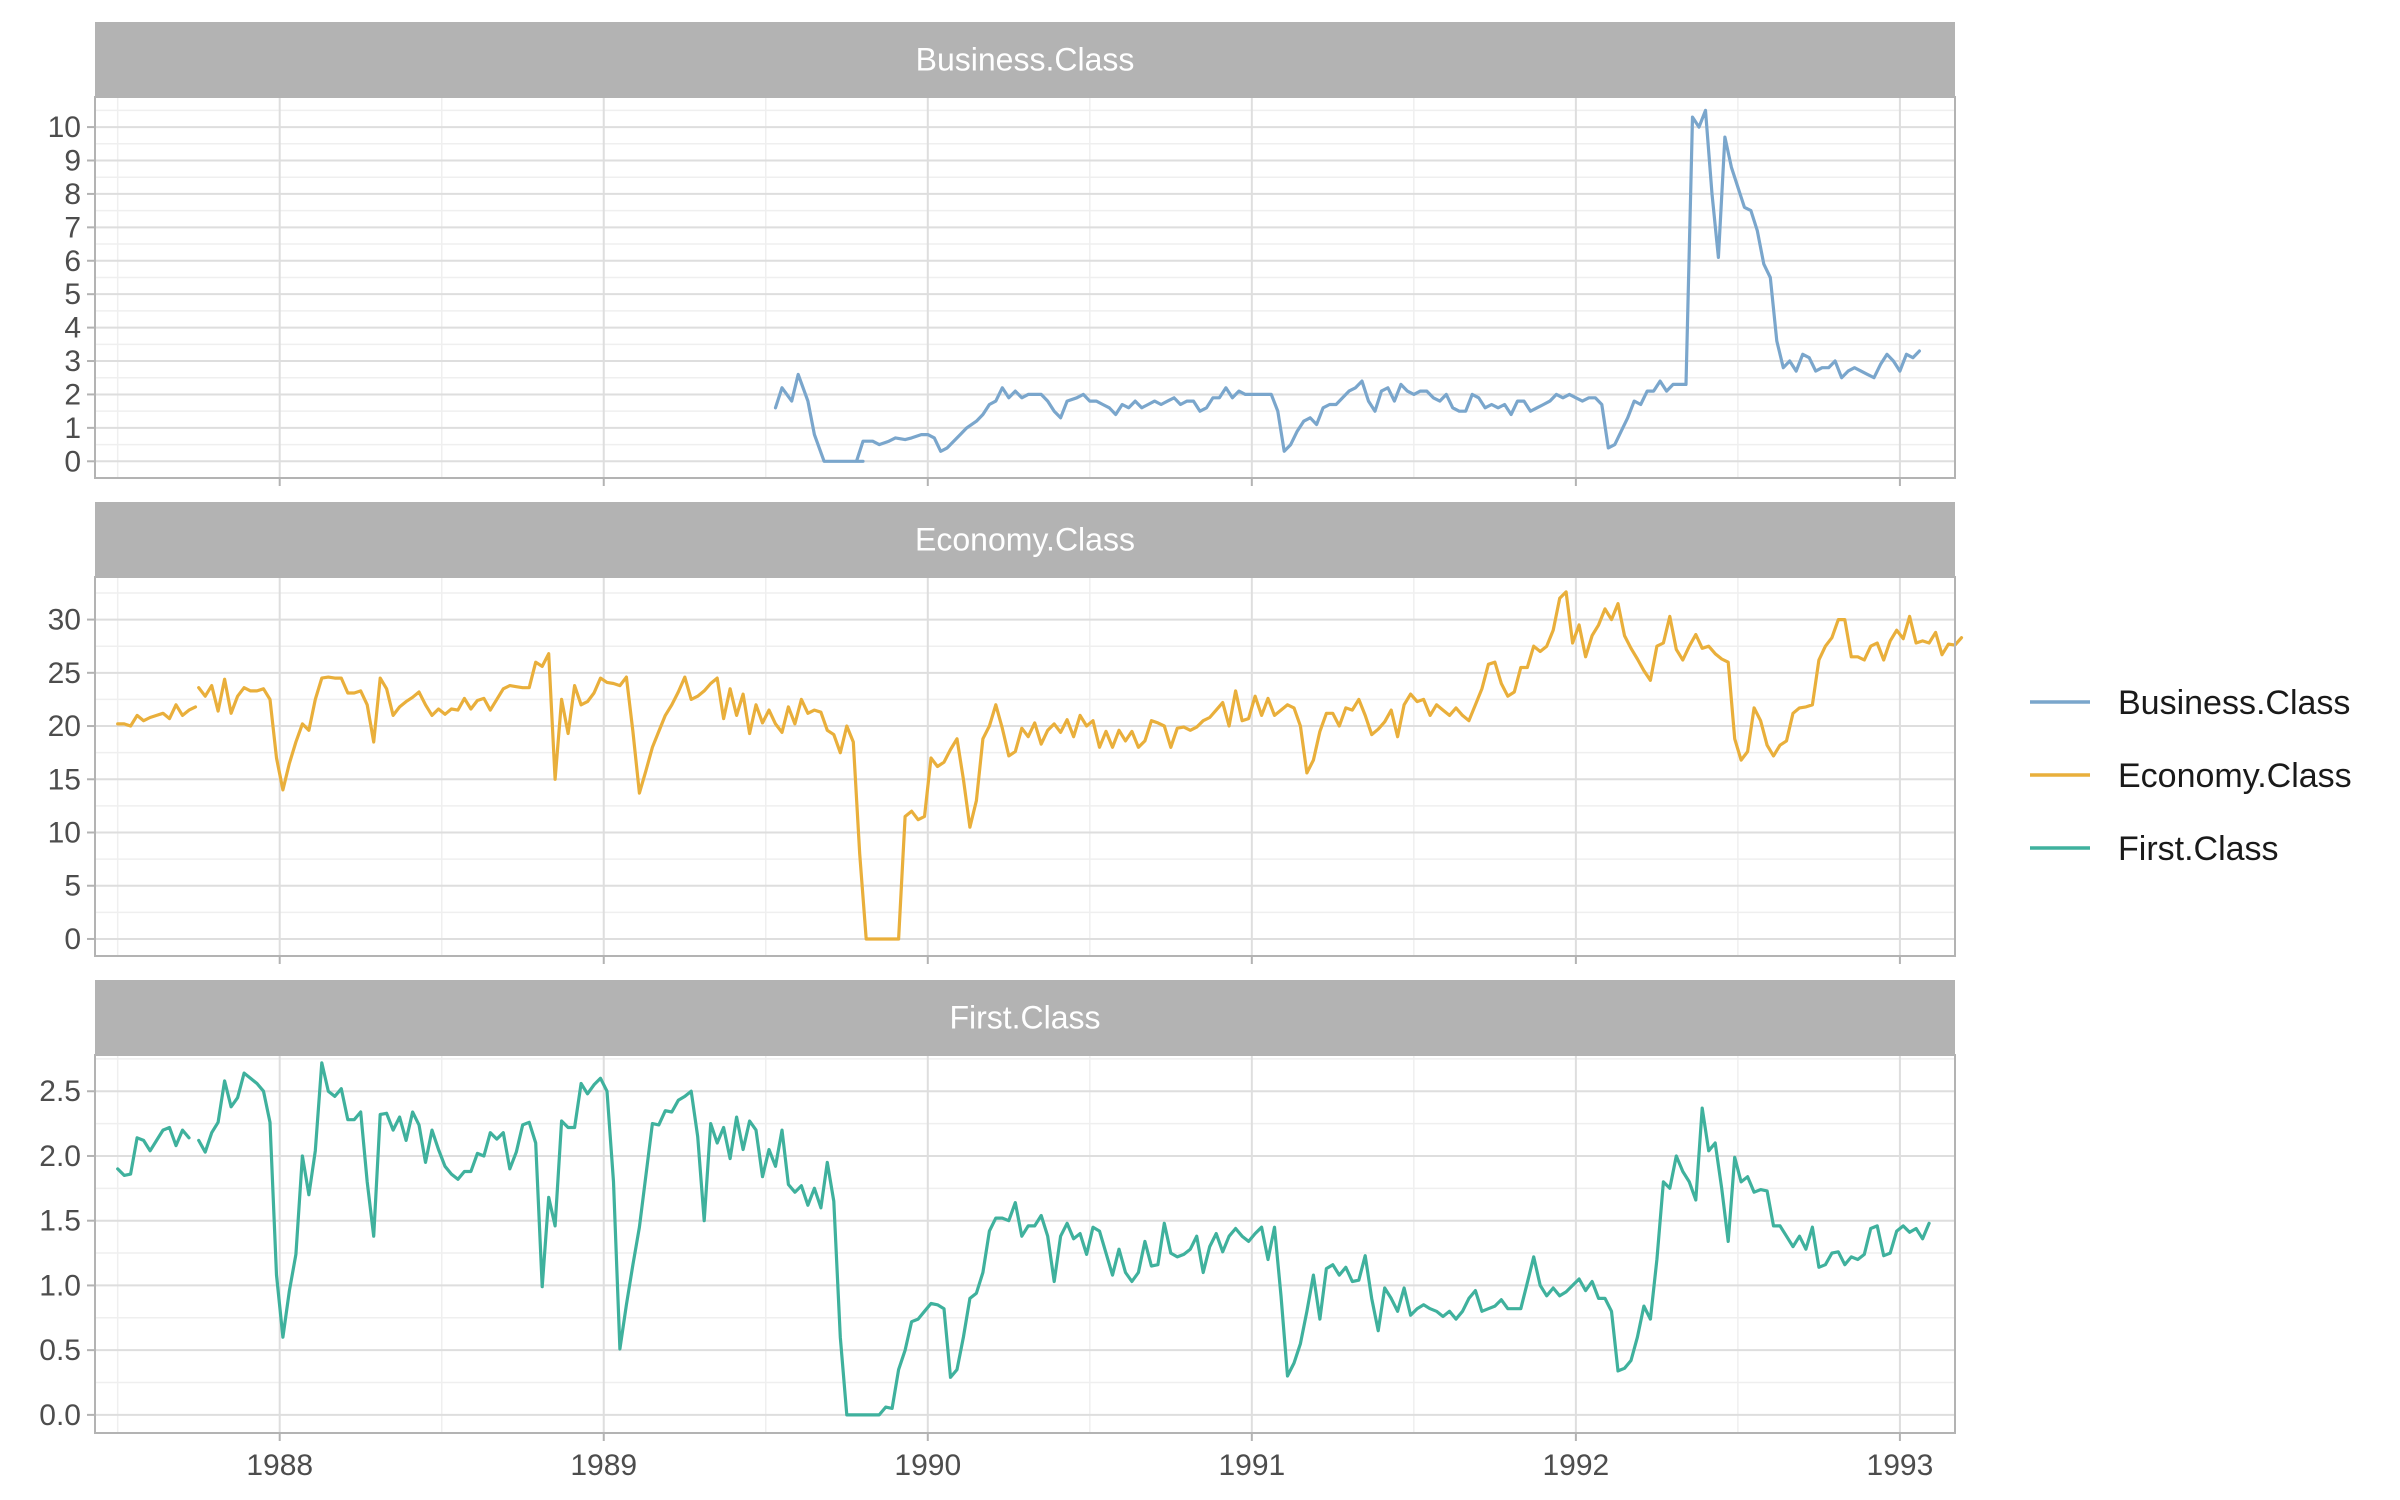 The width and height of the screenshot is (2400, 1500). What do you see at coordinates (603, 1465) in the screenshot?
I see `x-tick-label: 1989` at bounding box center [603, 1465].